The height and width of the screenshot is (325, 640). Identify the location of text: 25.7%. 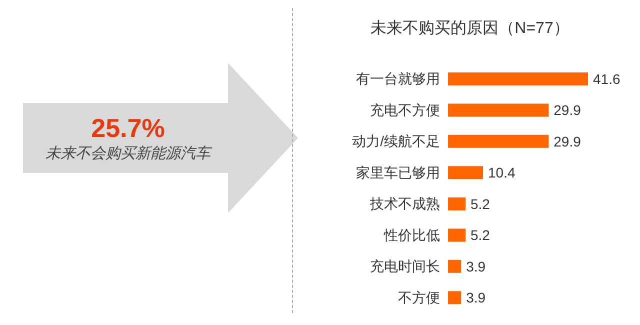
(128, 128).